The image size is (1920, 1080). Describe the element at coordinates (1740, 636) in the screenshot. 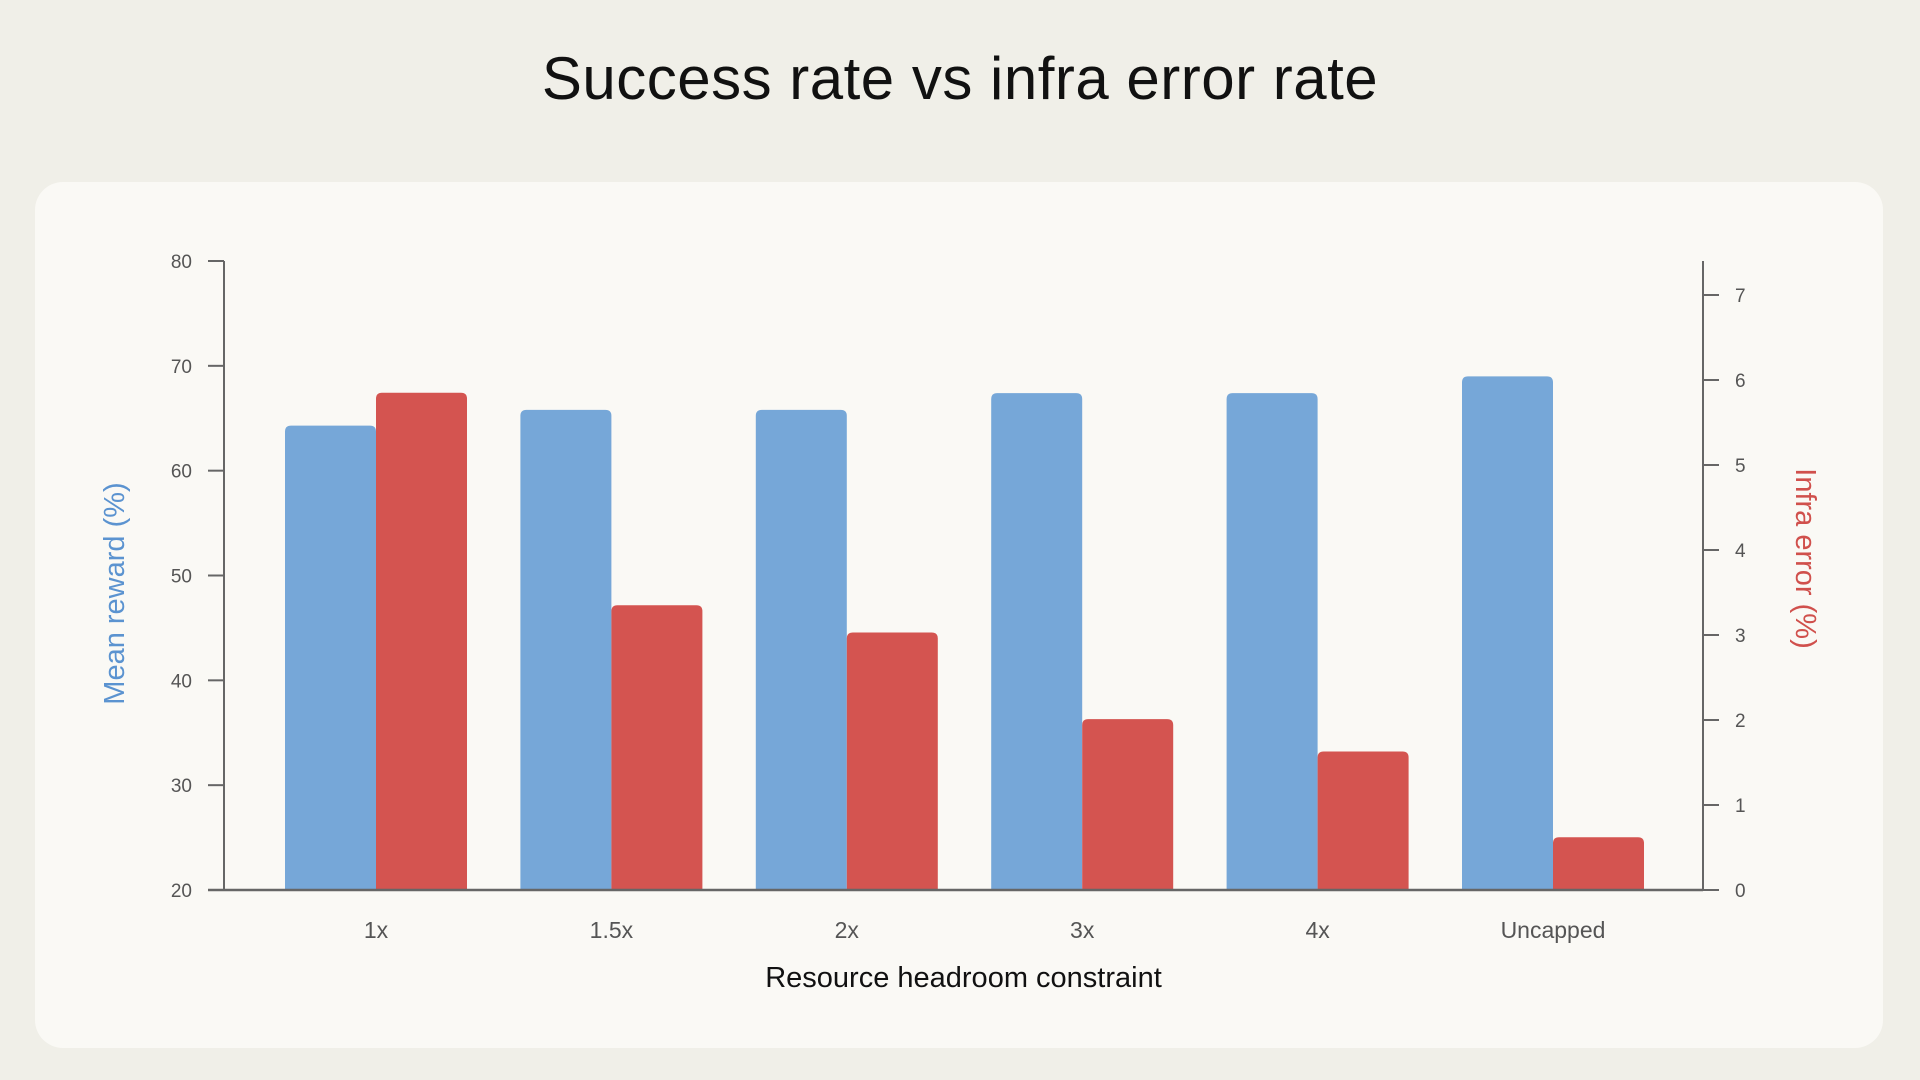

I see `right-tick-label: 3` at that location.